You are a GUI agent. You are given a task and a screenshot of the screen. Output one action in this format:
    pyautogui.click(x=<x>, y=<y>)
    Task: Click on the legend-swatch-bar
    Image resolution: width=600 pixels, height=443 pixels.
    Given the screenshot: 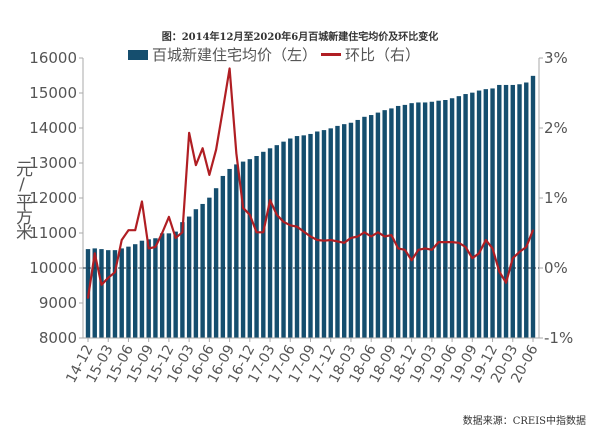 What is the action you would take?
    pyautogui.click(x=138, y=54)
    